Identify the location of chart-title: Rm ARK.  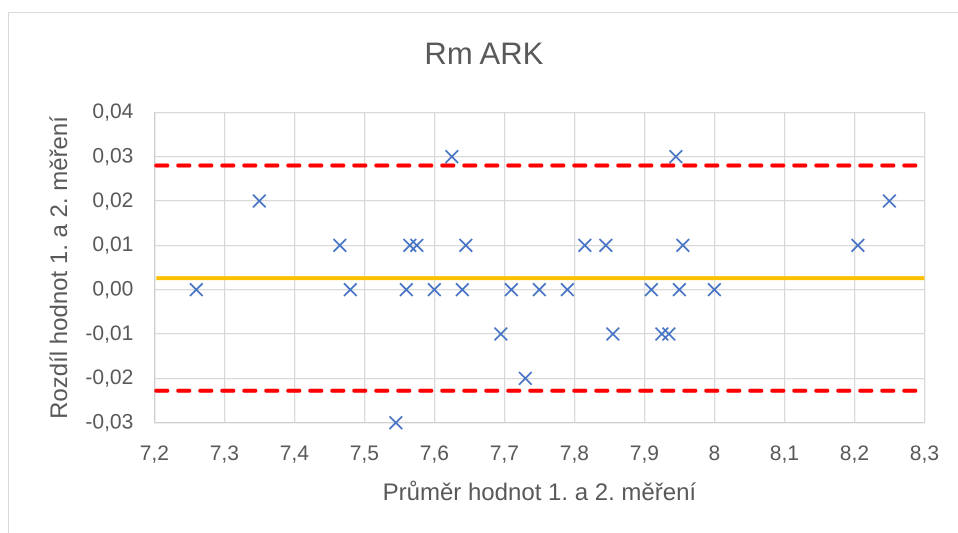
(484, 54).